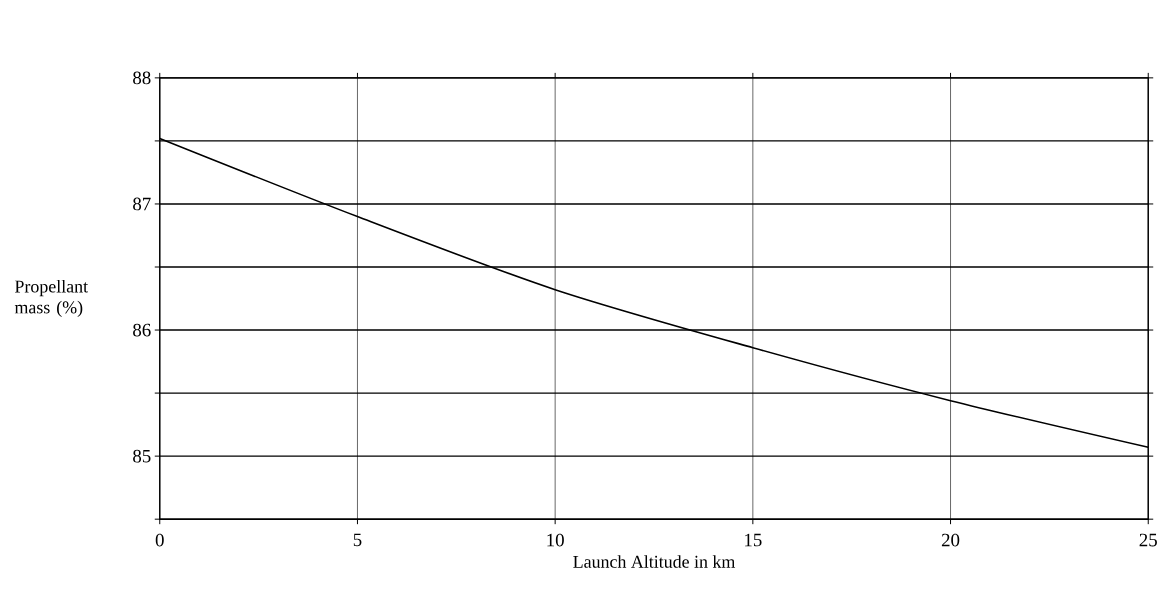 This screenshot has height=597, width=1161. I want to click on x-tick-label: 5, so click(357, 540).